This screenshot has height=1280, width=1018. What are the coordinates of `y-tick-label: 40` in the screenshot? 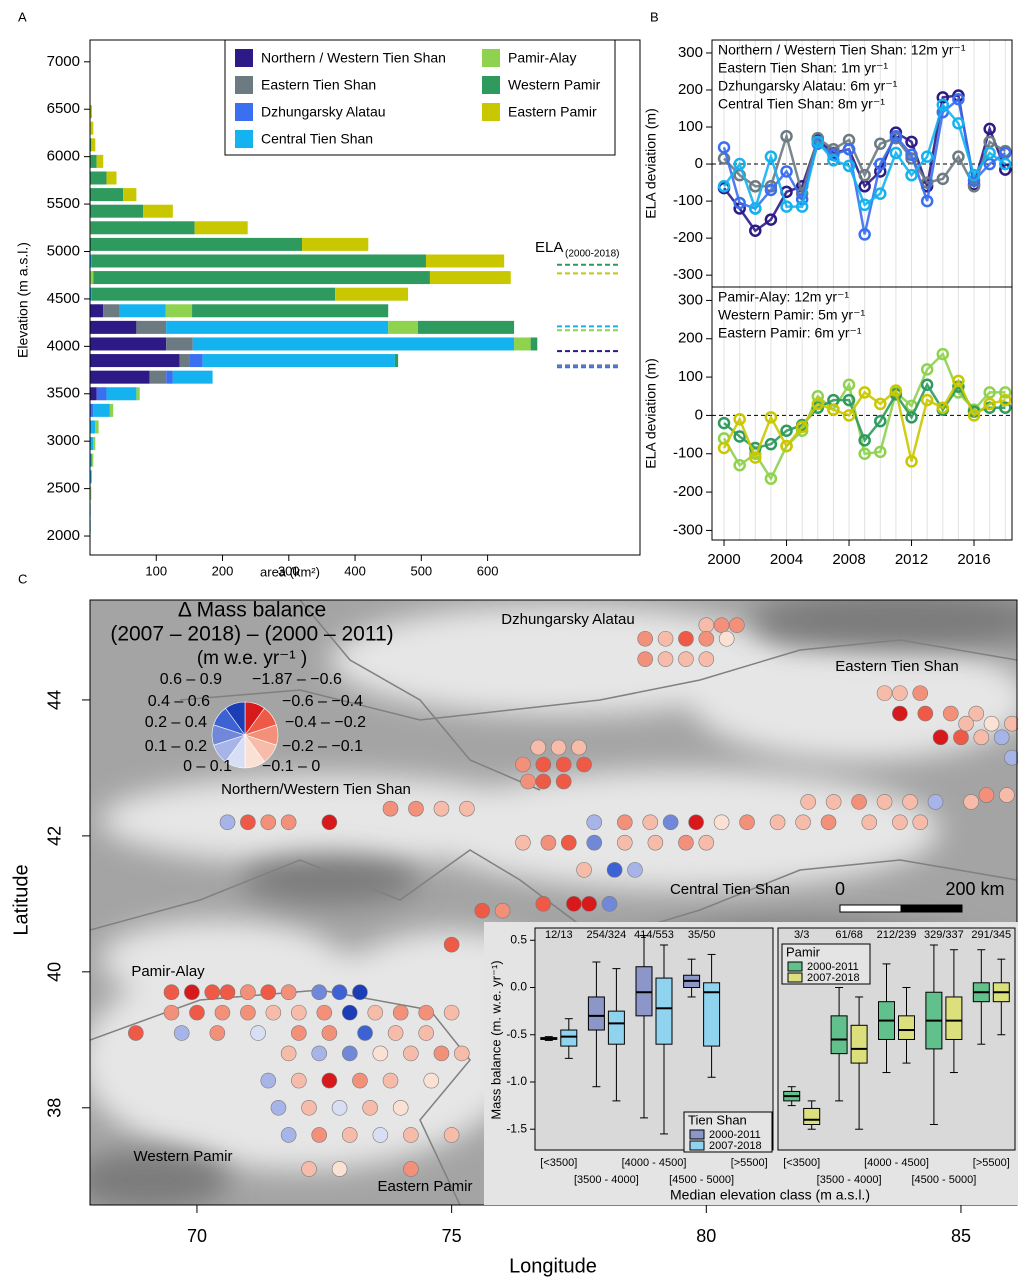 It's located at (55, 972).